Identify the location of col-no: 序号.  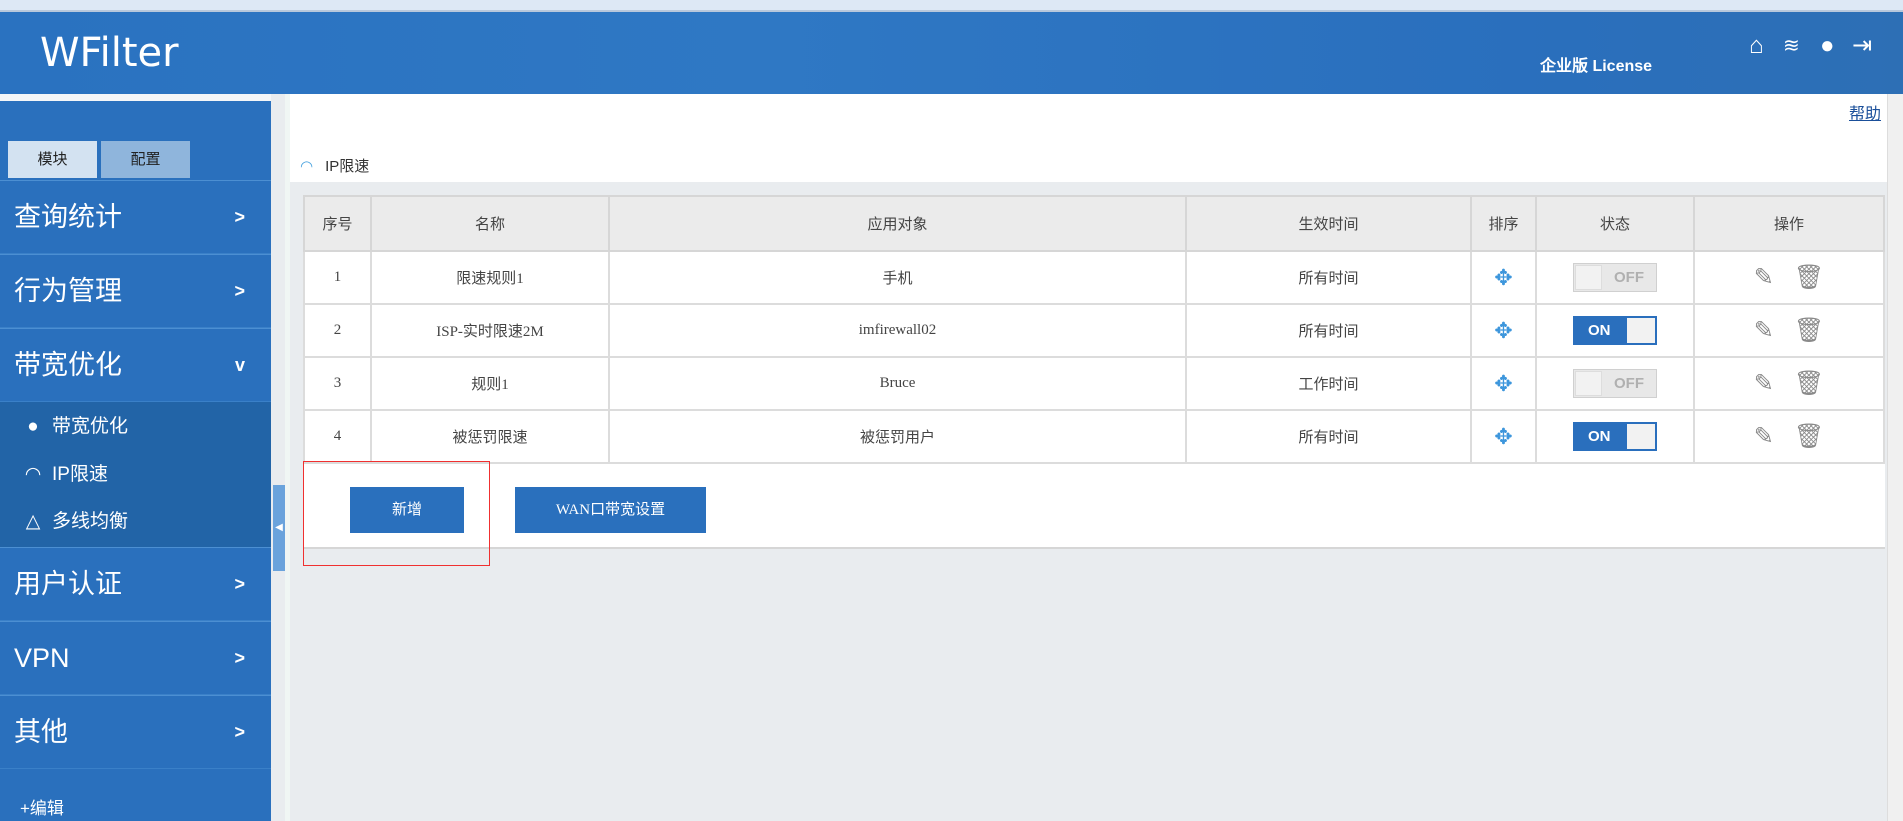
(337, 223).